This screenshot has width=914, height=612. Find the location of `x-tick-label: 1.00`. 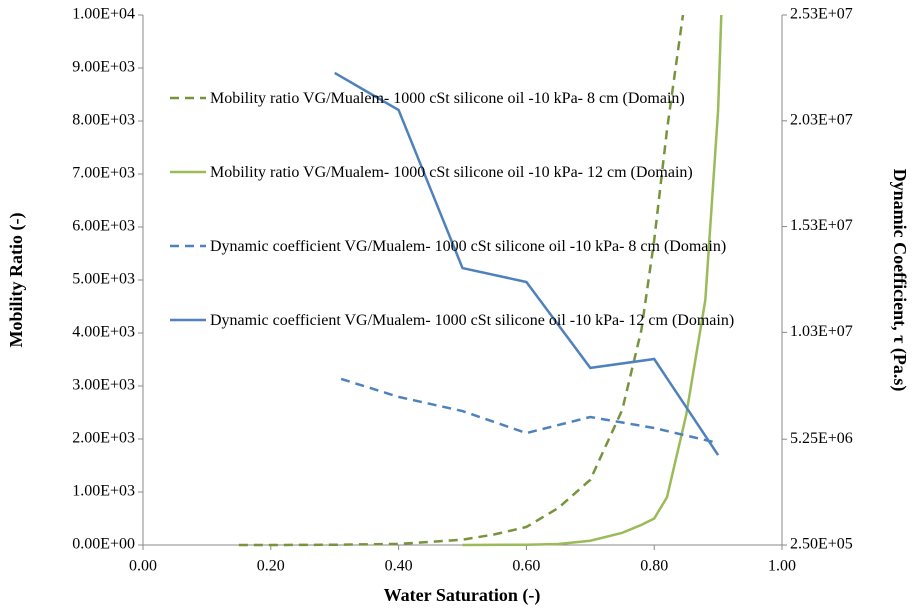

x-tick-label: 1.00 is located at coordinates (782, 566).